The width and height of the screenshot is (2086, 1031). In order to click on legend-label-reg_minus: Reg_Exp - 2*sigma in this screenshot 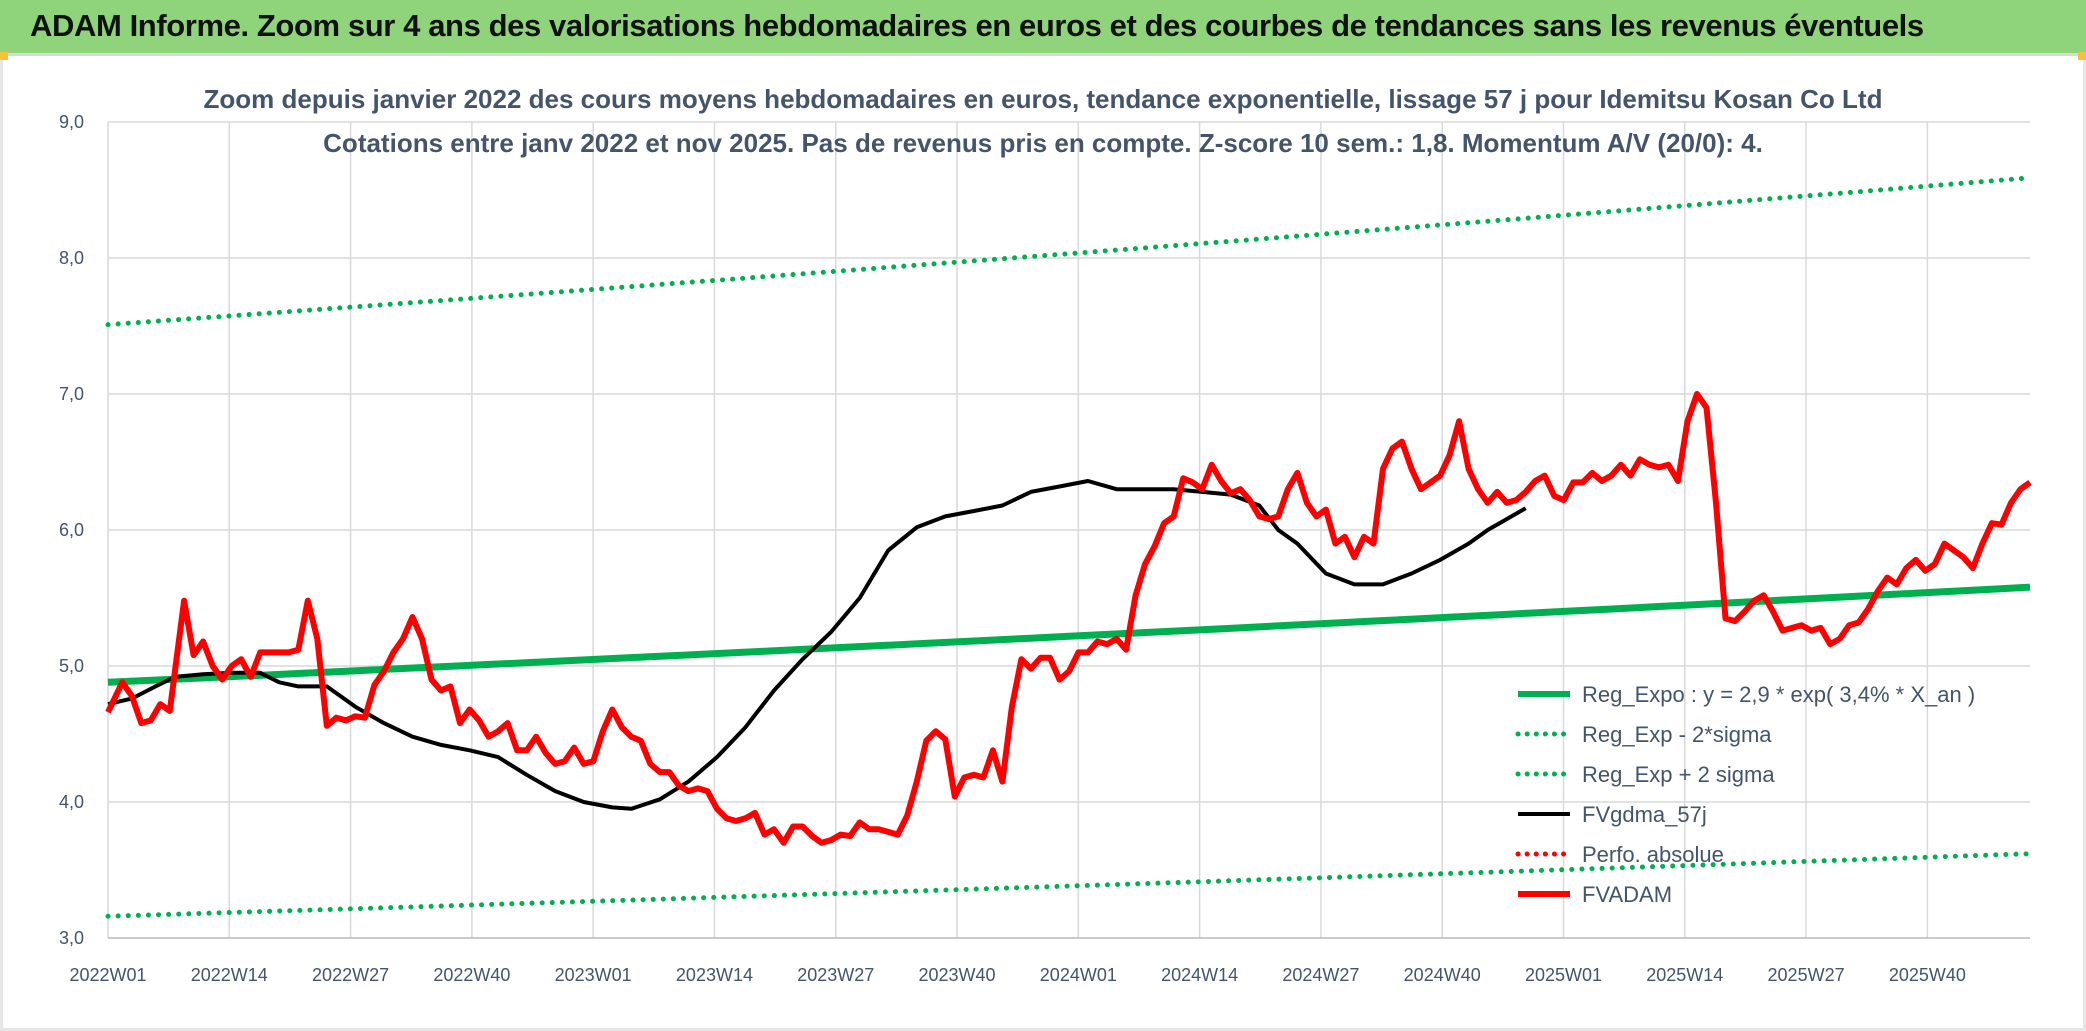, I will do `click(1677, 734)`.